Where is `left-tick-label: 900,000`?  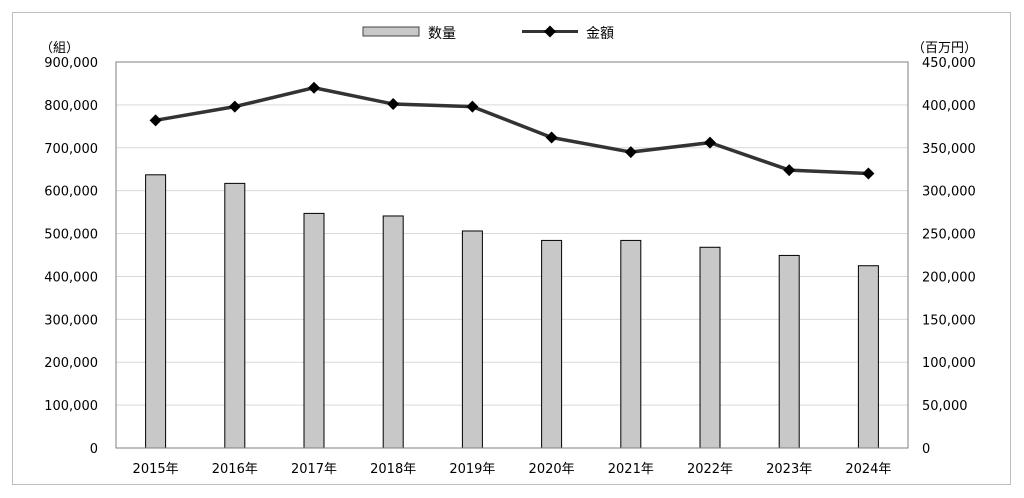
left-tick-label: 900,000 is located at coordinates (71, 63).